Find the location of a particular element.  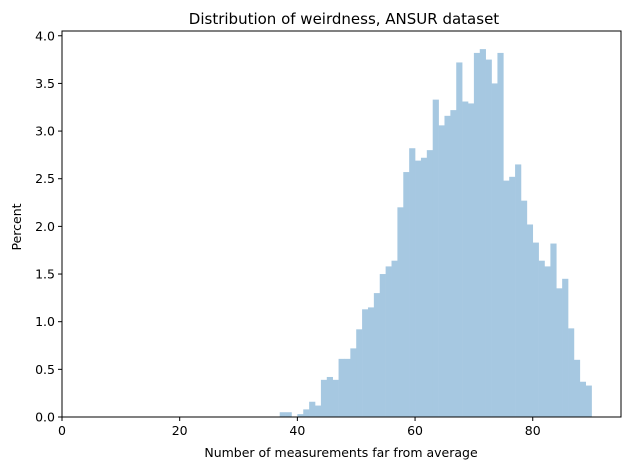

y-tick-label: 1.0 is located at coordinates (45, 321).